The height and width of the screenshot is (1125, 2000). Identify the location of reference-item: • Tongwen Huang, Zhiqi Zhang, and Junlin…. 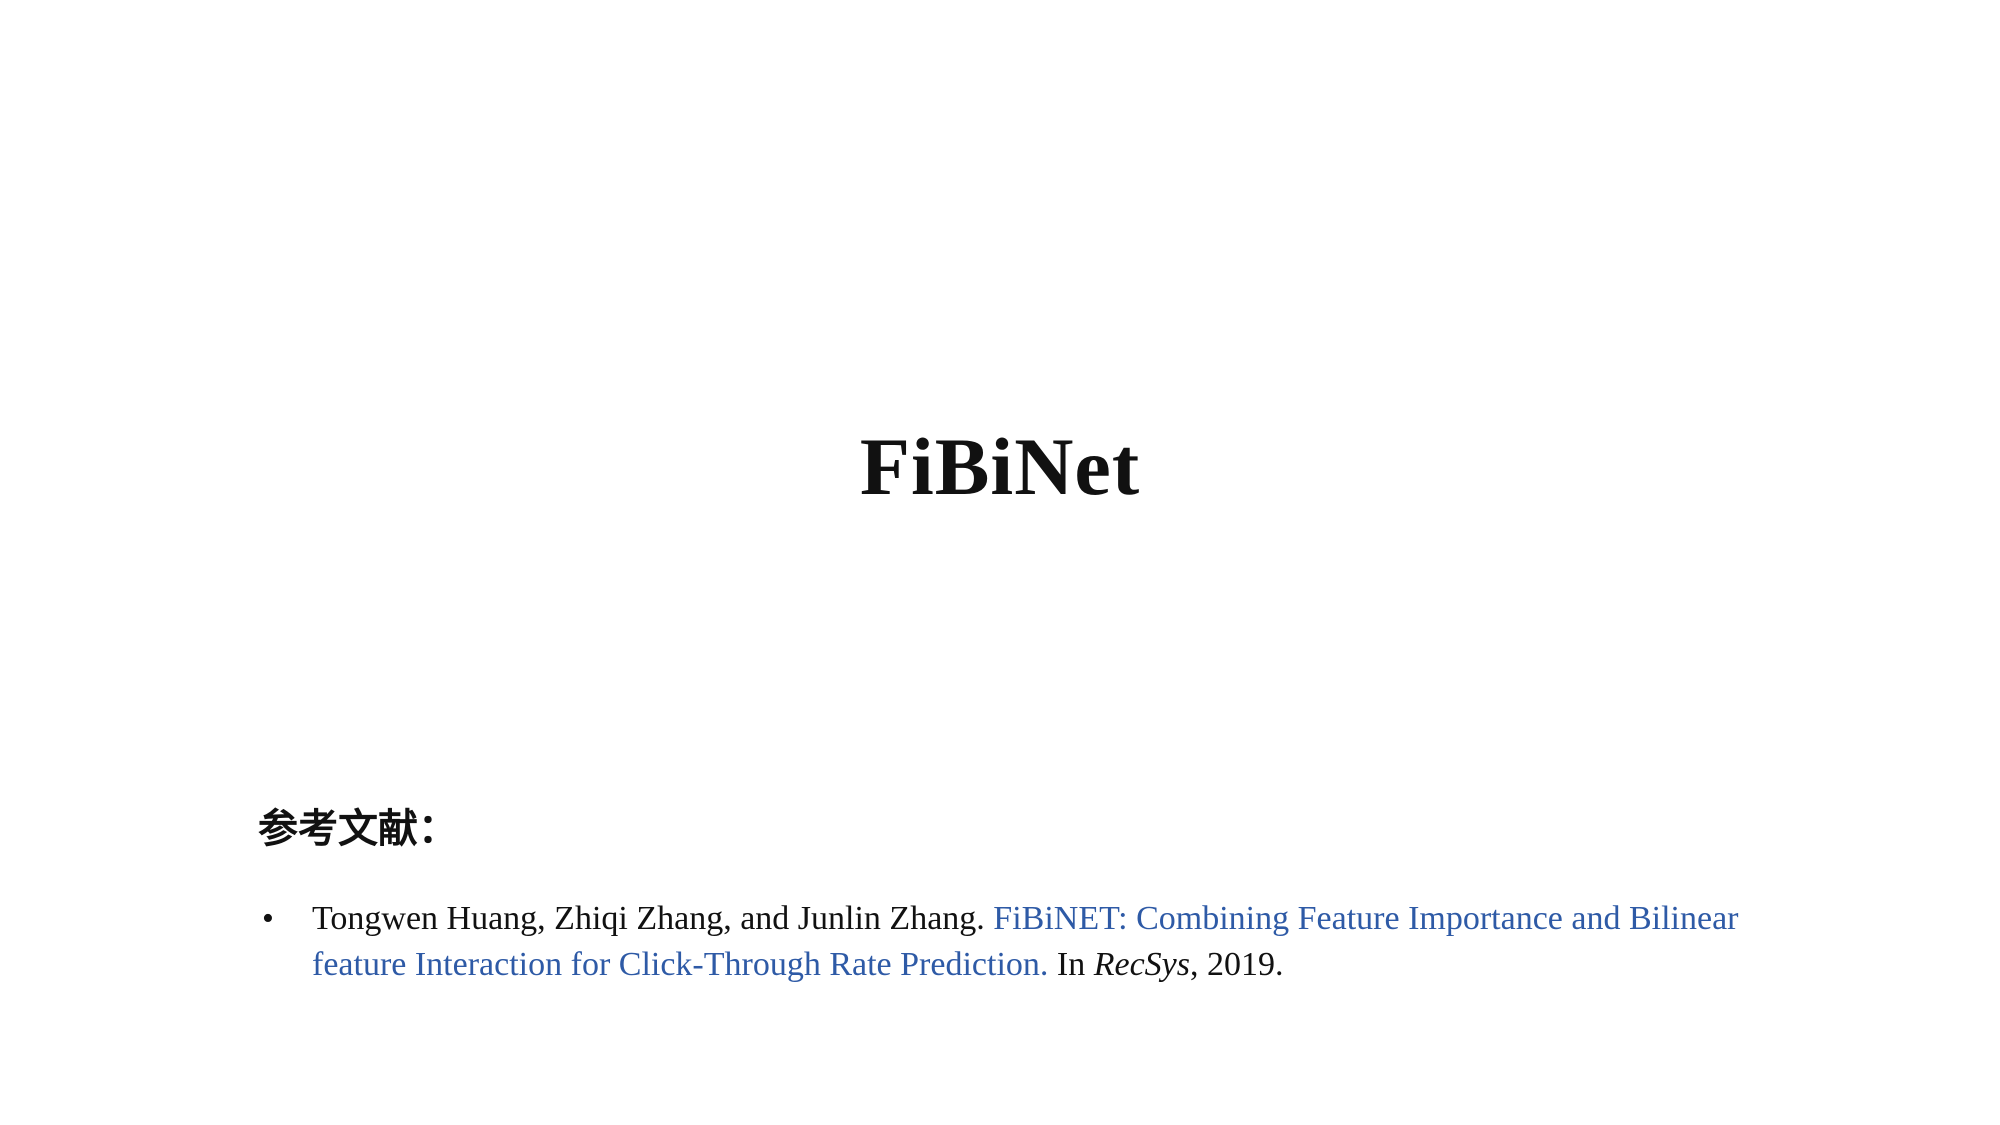
(1018, 942).